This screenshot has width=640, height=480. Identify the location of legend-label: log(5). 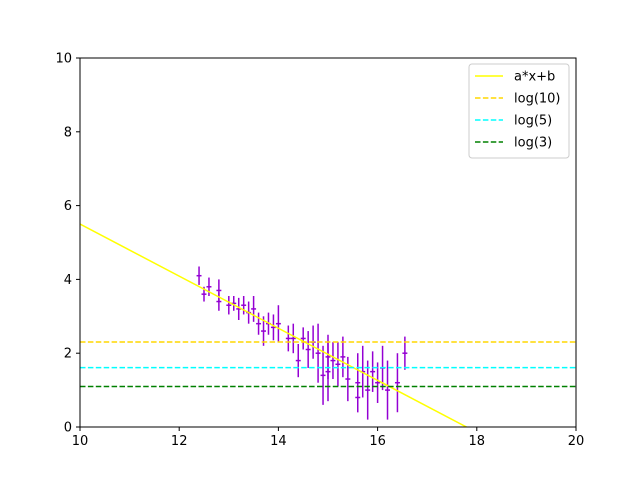
(533, 121).